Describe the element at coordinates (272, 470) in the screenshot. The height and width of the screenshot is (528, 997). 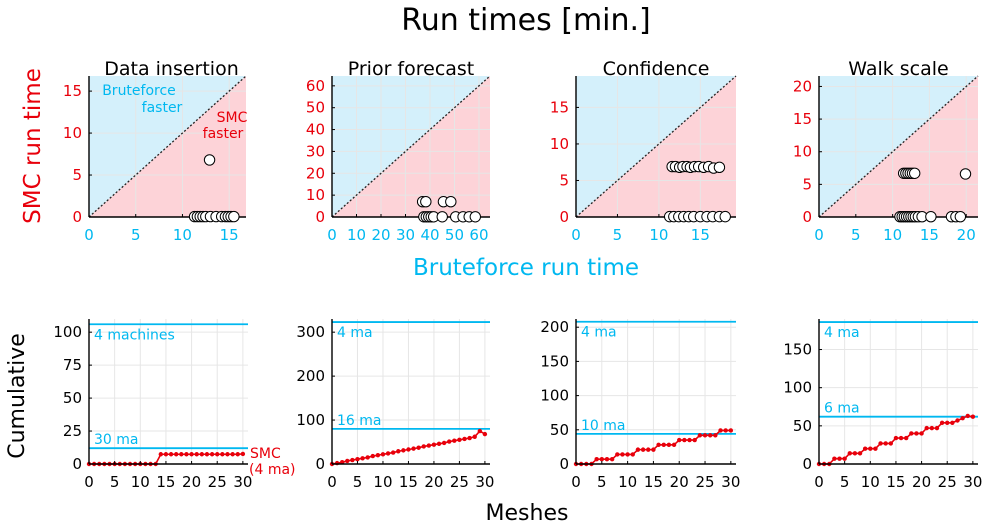
I see `smc-series-label: (4 ma)` at that location.